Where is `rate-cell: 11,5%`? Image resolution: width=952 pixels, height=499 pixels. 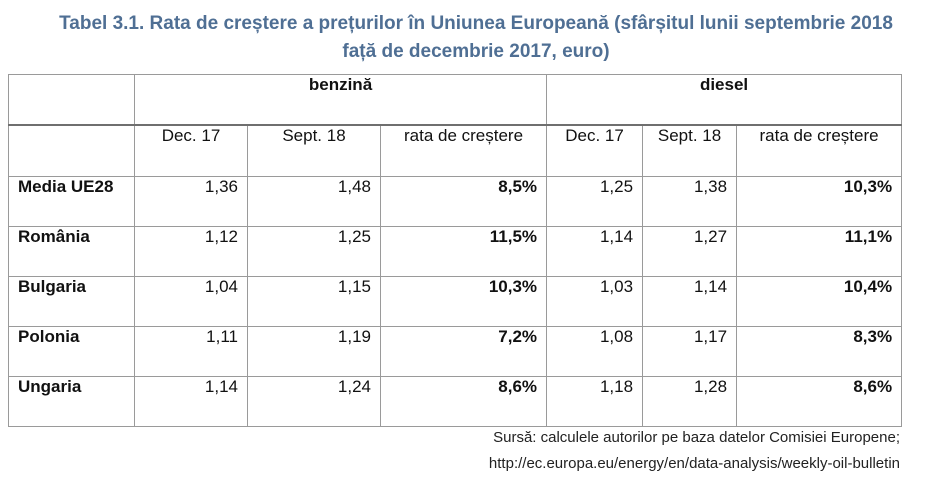 rate-cell: 11,5% is located at coordinates (463, 251).